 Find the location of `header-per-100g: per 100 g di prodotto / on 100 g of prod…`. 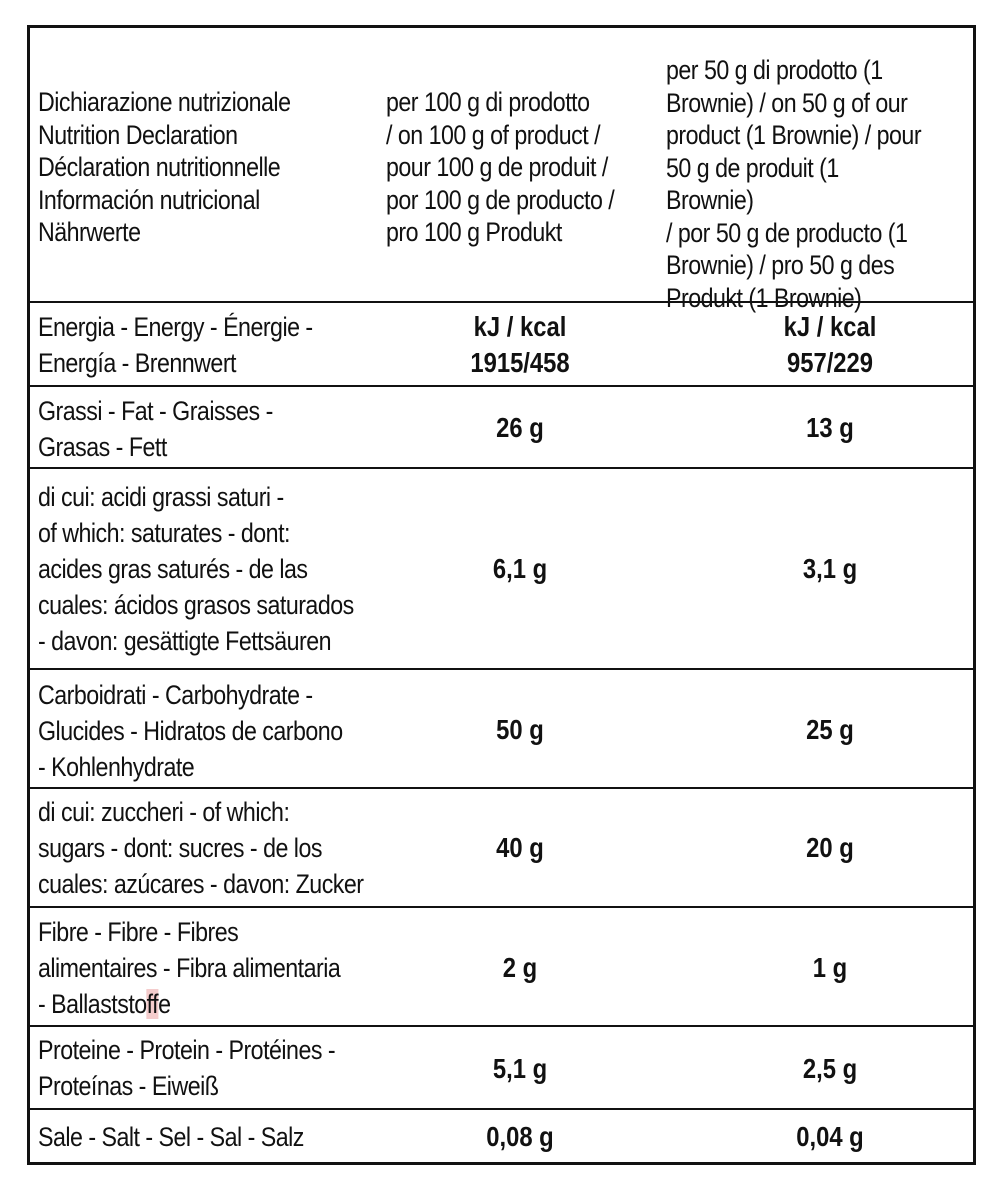

header-per-100g: per 100 g di prodotto / on 100 g of prod… is located at coordinates (500, 167).